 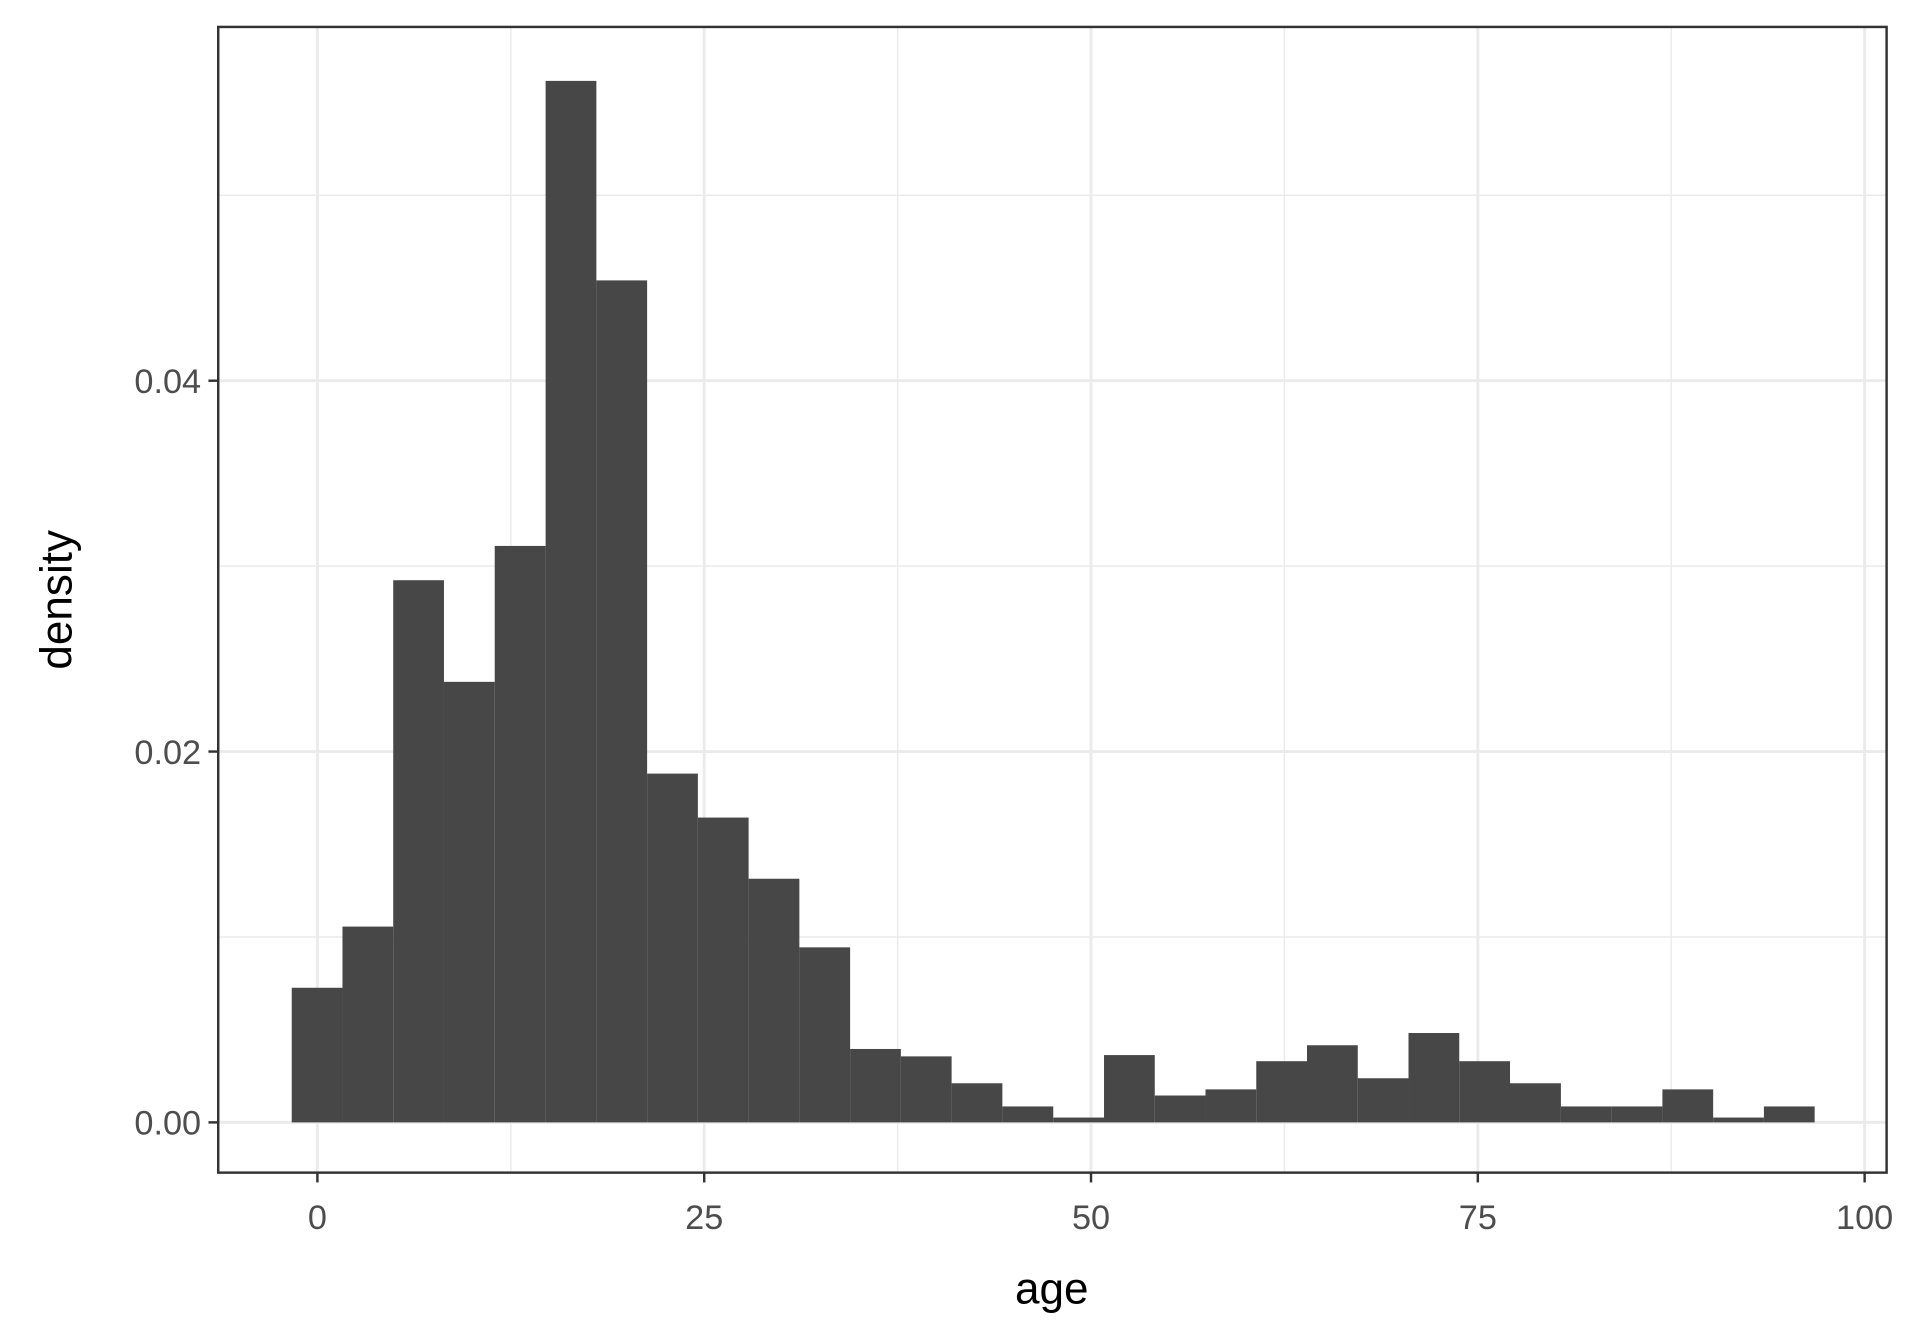 I want to click on y-tick-label: 0.00, so click(x=167, y=1124).